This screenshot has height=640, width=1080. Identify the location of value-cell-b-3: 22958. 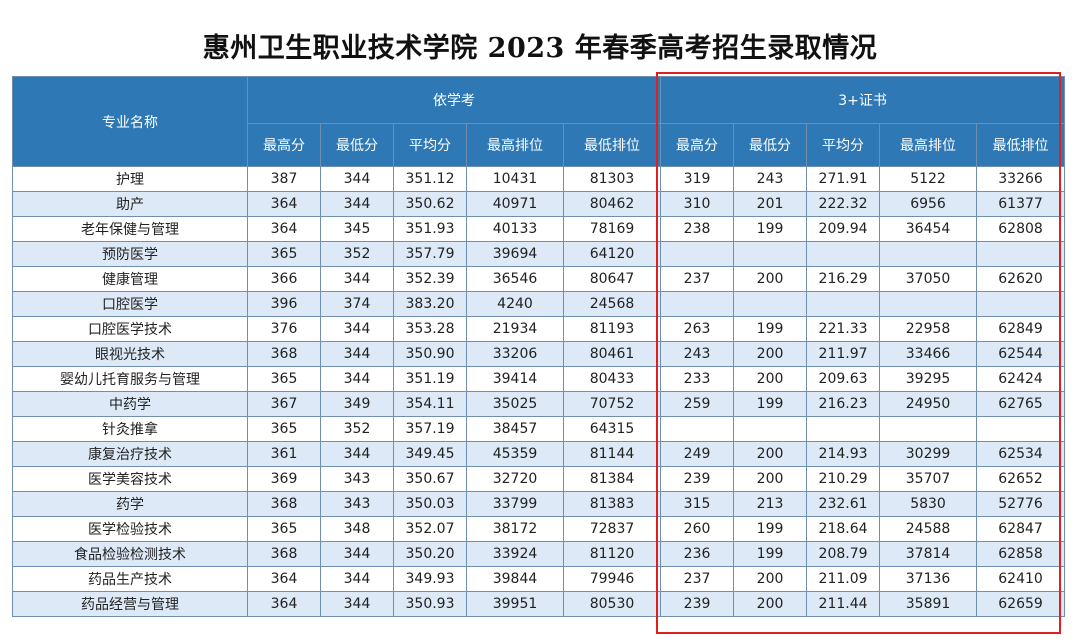
(928, 329).